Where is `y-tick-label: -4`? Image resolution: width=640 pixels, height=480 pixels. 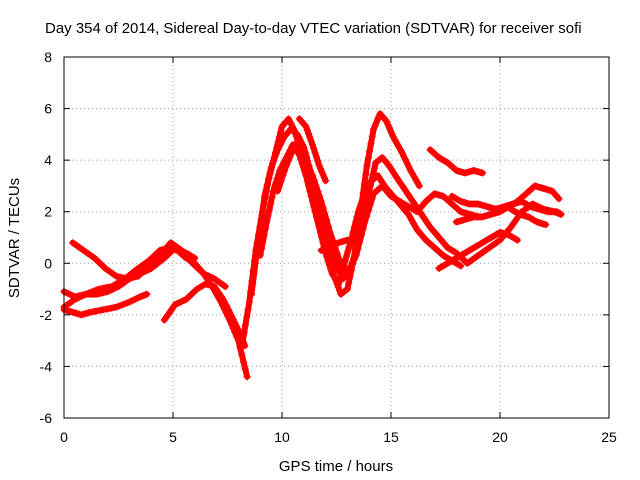
y-tick-label: -4 is located at coordinates (46, 366).